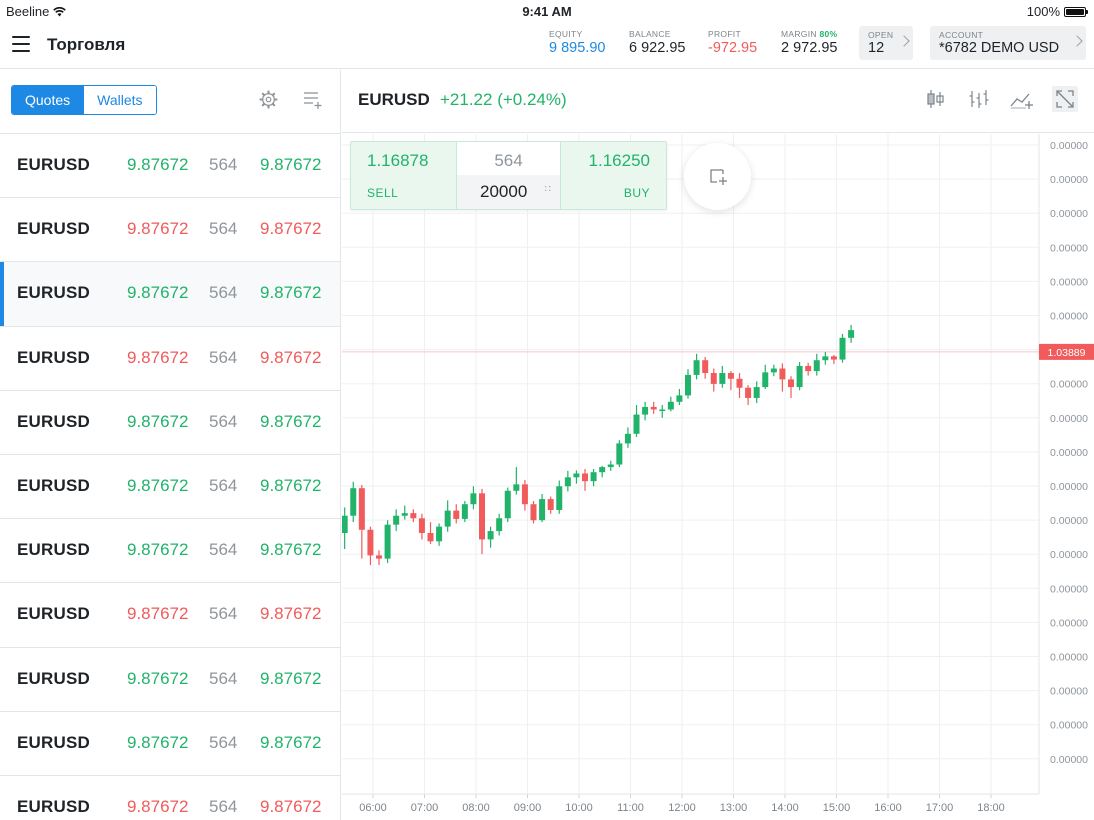  Describe the element at coordinates (36, 11) in the screenshot. I see `carrier: Beeline` at that location.